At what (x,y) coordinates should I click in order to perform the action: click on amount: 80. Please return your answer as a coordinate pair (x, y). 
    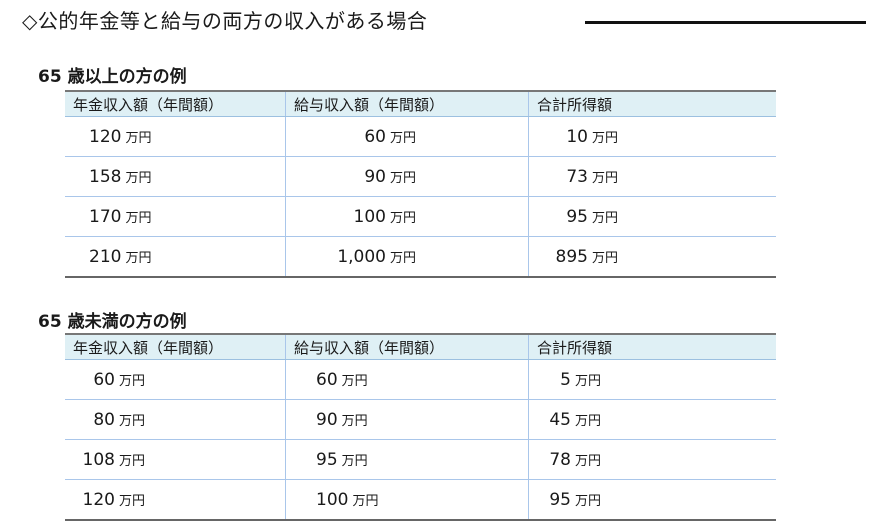
    Looking at the image, I should click on (104, 419).